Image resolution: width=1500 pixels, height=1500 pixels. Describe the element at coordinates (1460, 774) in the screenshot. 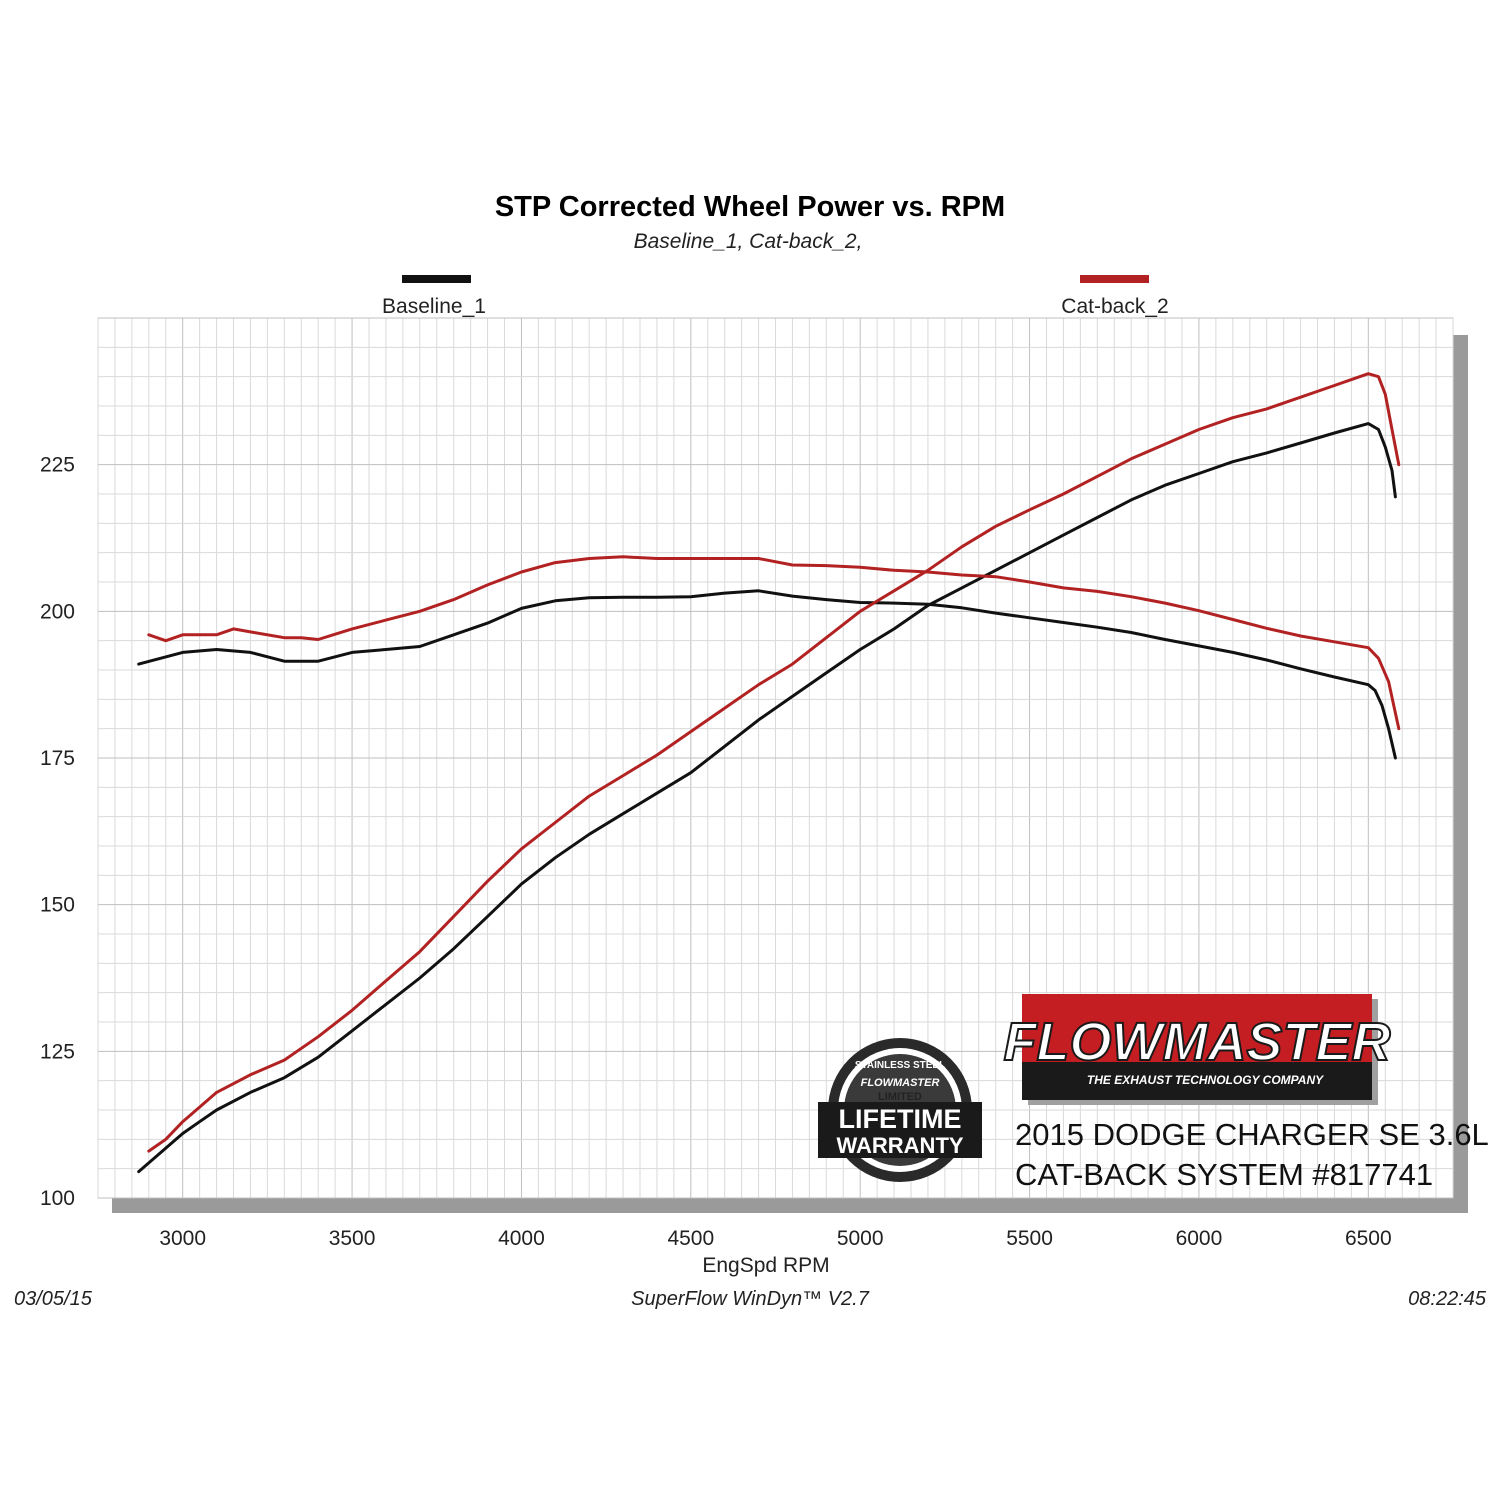

I see `plot-shadow-right` at that location.